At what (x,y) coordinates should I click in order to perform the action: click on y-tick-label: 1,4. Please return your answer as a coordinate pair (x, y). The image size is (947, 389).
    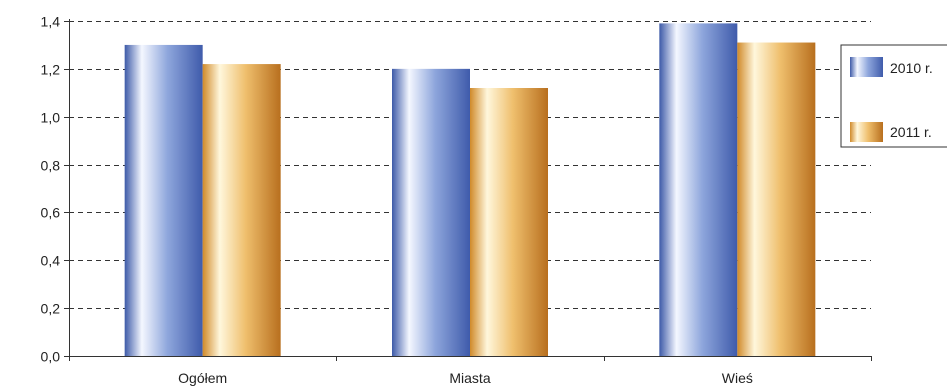
    Looking at the image, I should click on (51, 22).